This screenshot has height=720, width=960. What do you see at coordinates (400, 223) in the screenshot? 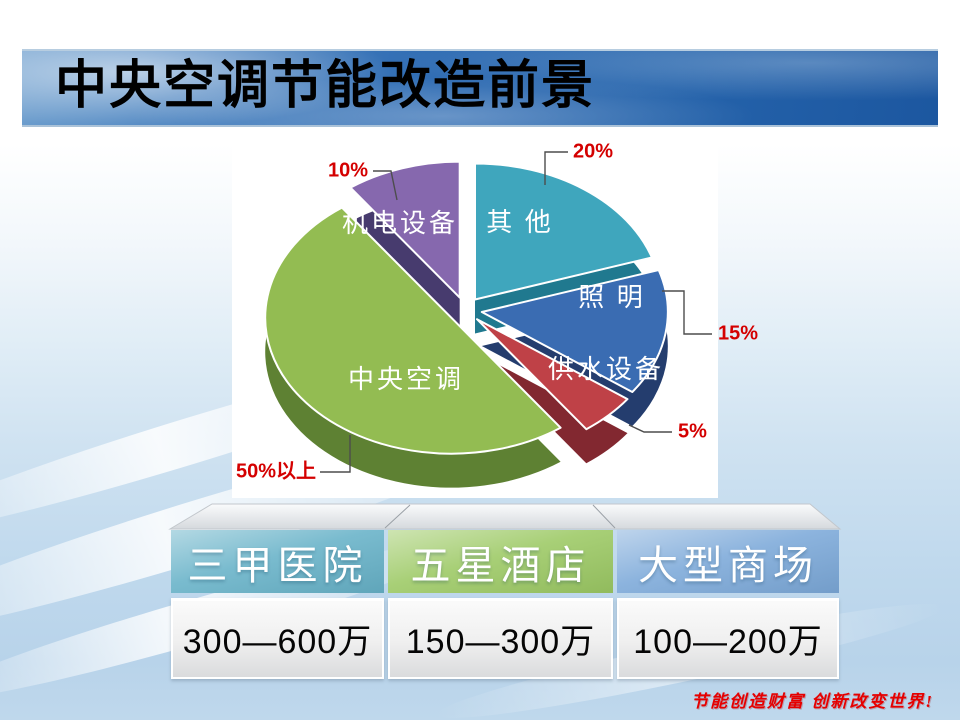
I see `pie-slice-label: 机电设备` at bounding box center [400, 223].